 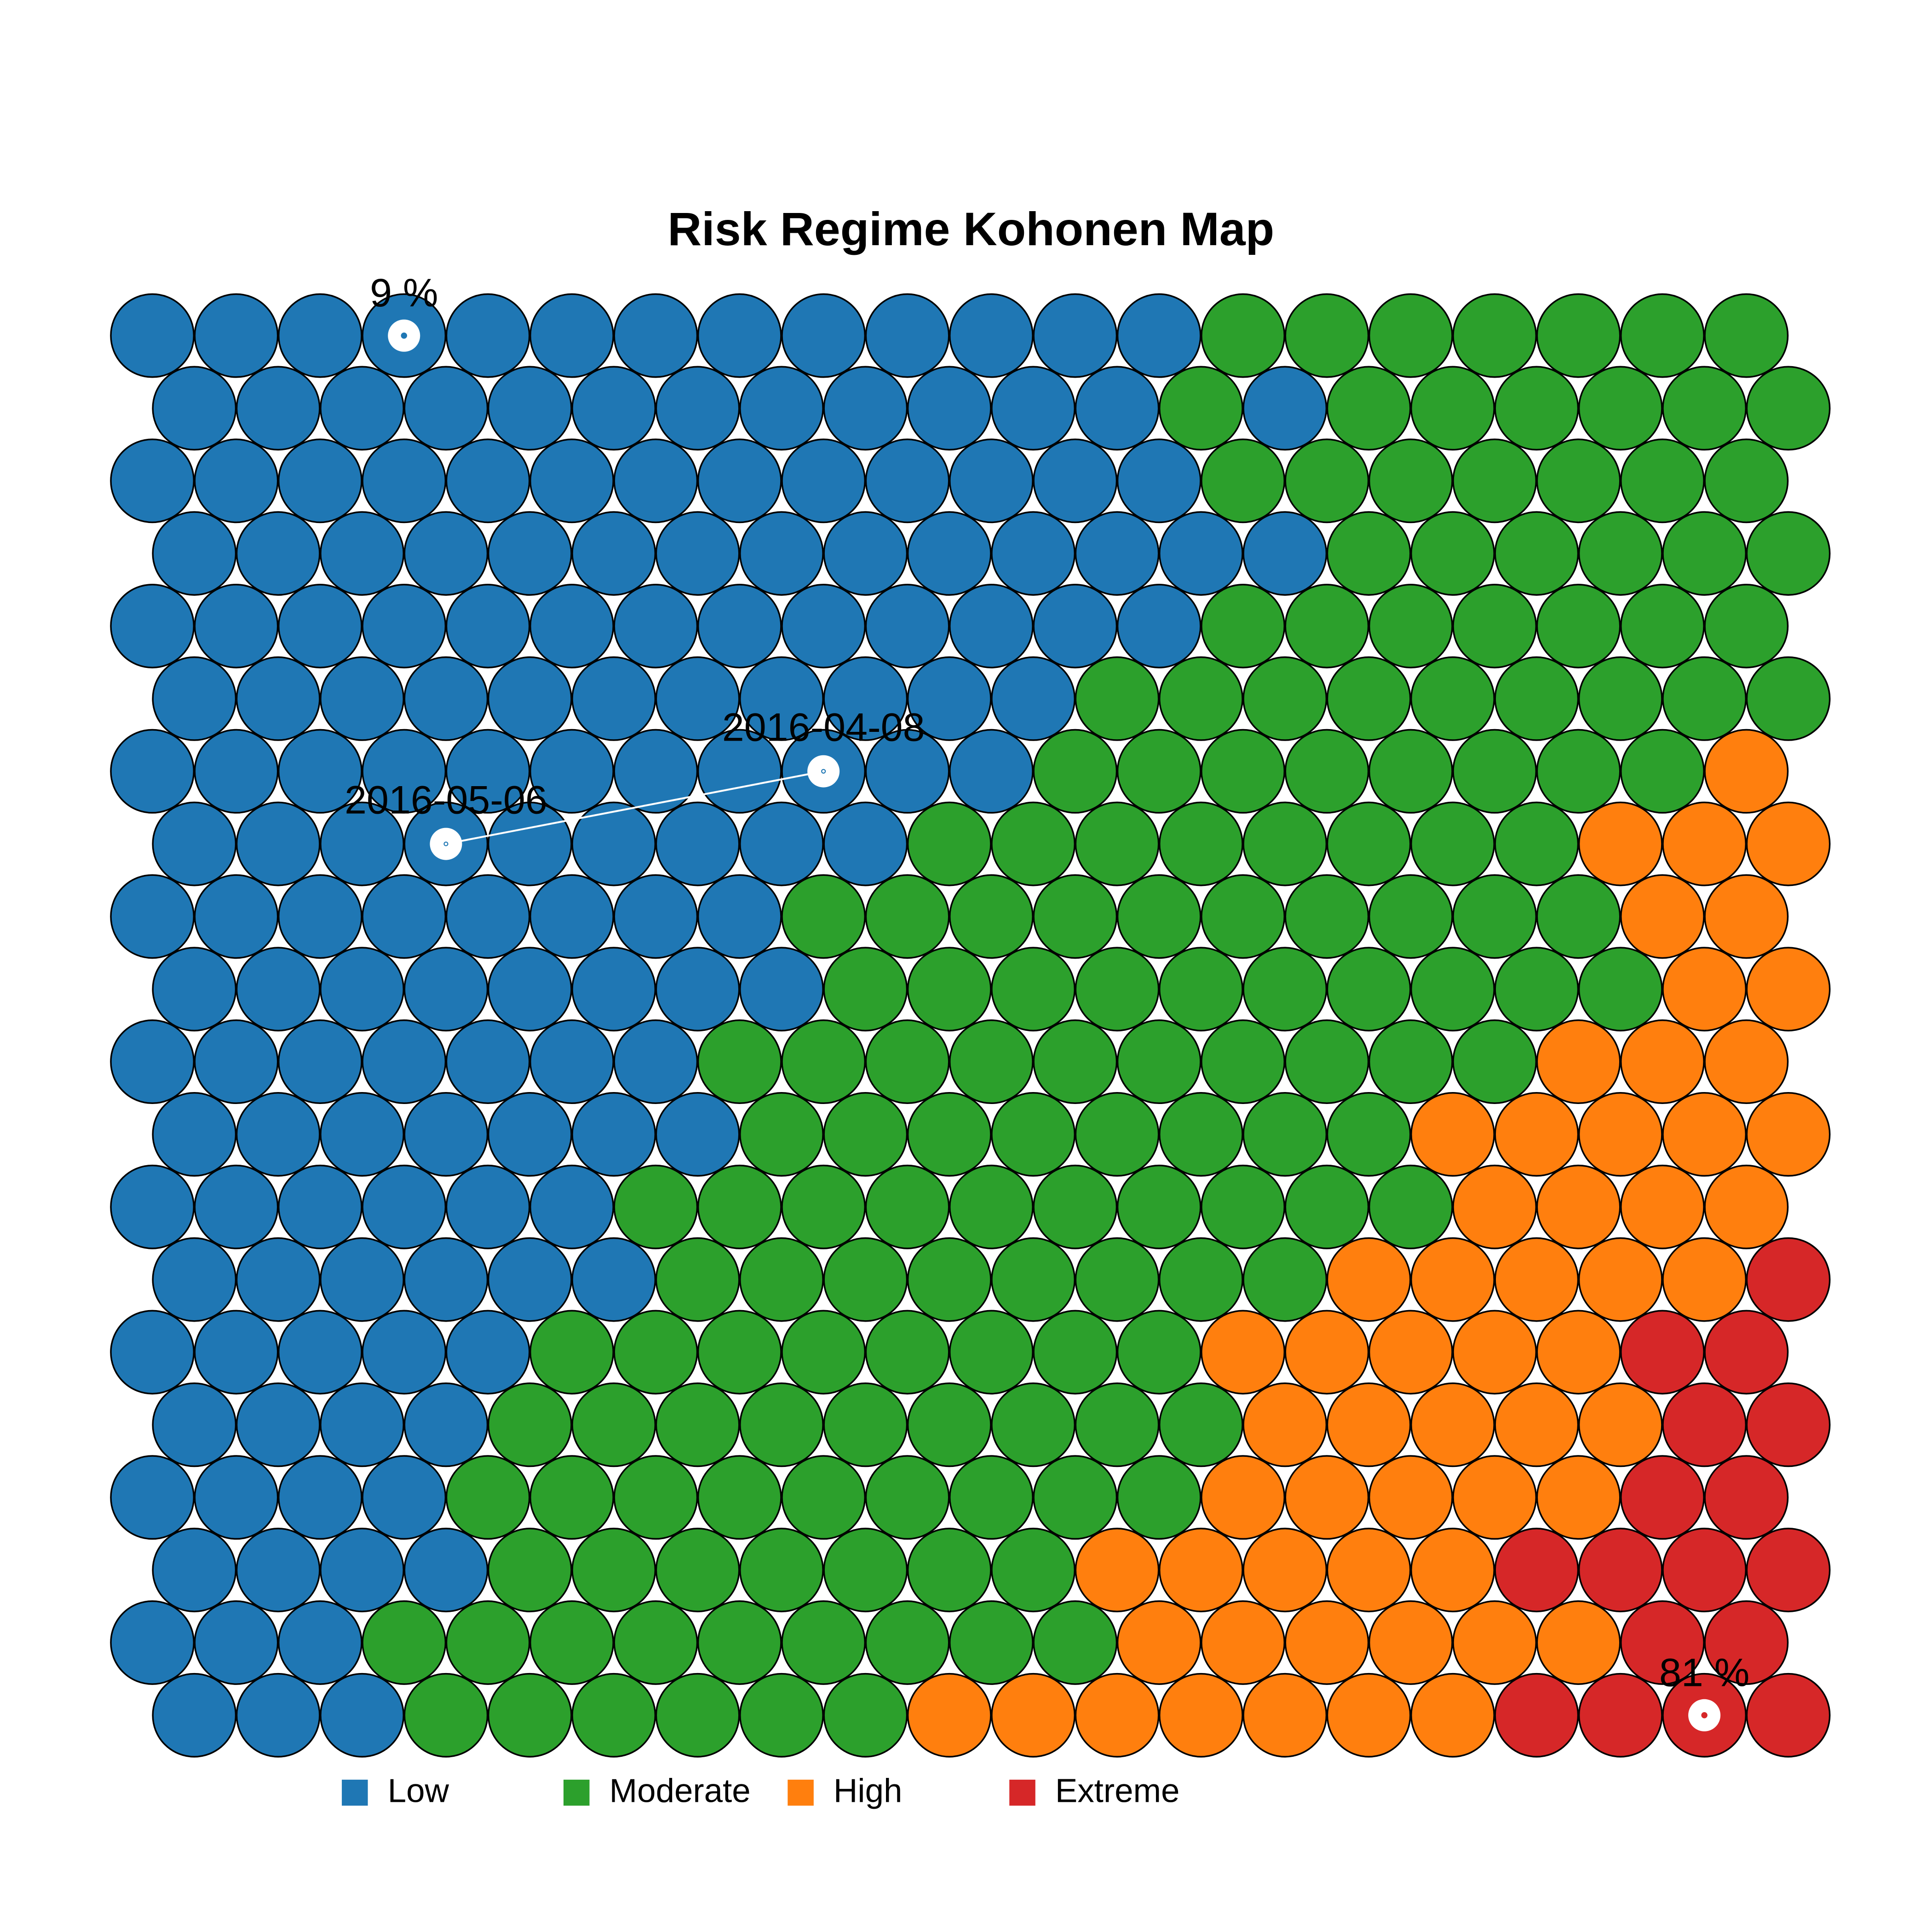 I want to click on legend-label: Moderate, so click(x=680, y=1791).